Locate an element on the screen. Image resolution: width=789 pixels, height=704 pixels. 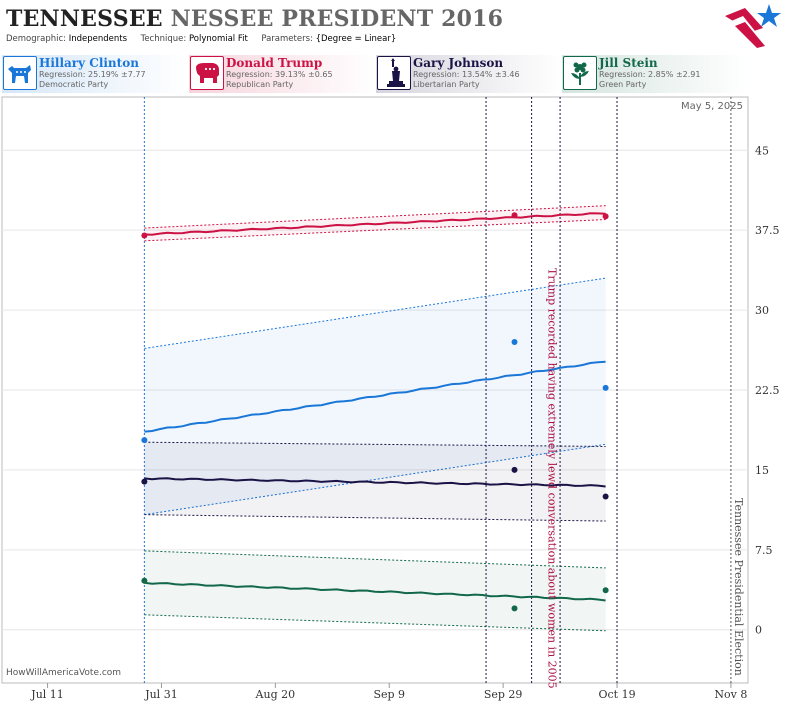
technique-label: Technique: is located at coordinates (163, 39).